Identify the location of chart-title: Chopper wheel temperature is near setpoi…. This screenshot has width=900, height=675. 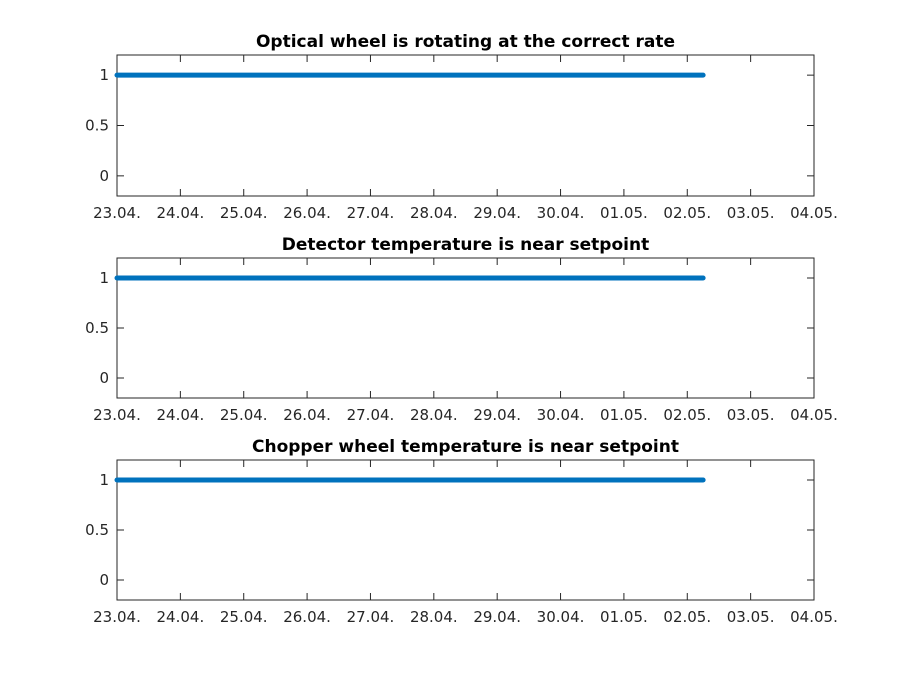
(465, 447).